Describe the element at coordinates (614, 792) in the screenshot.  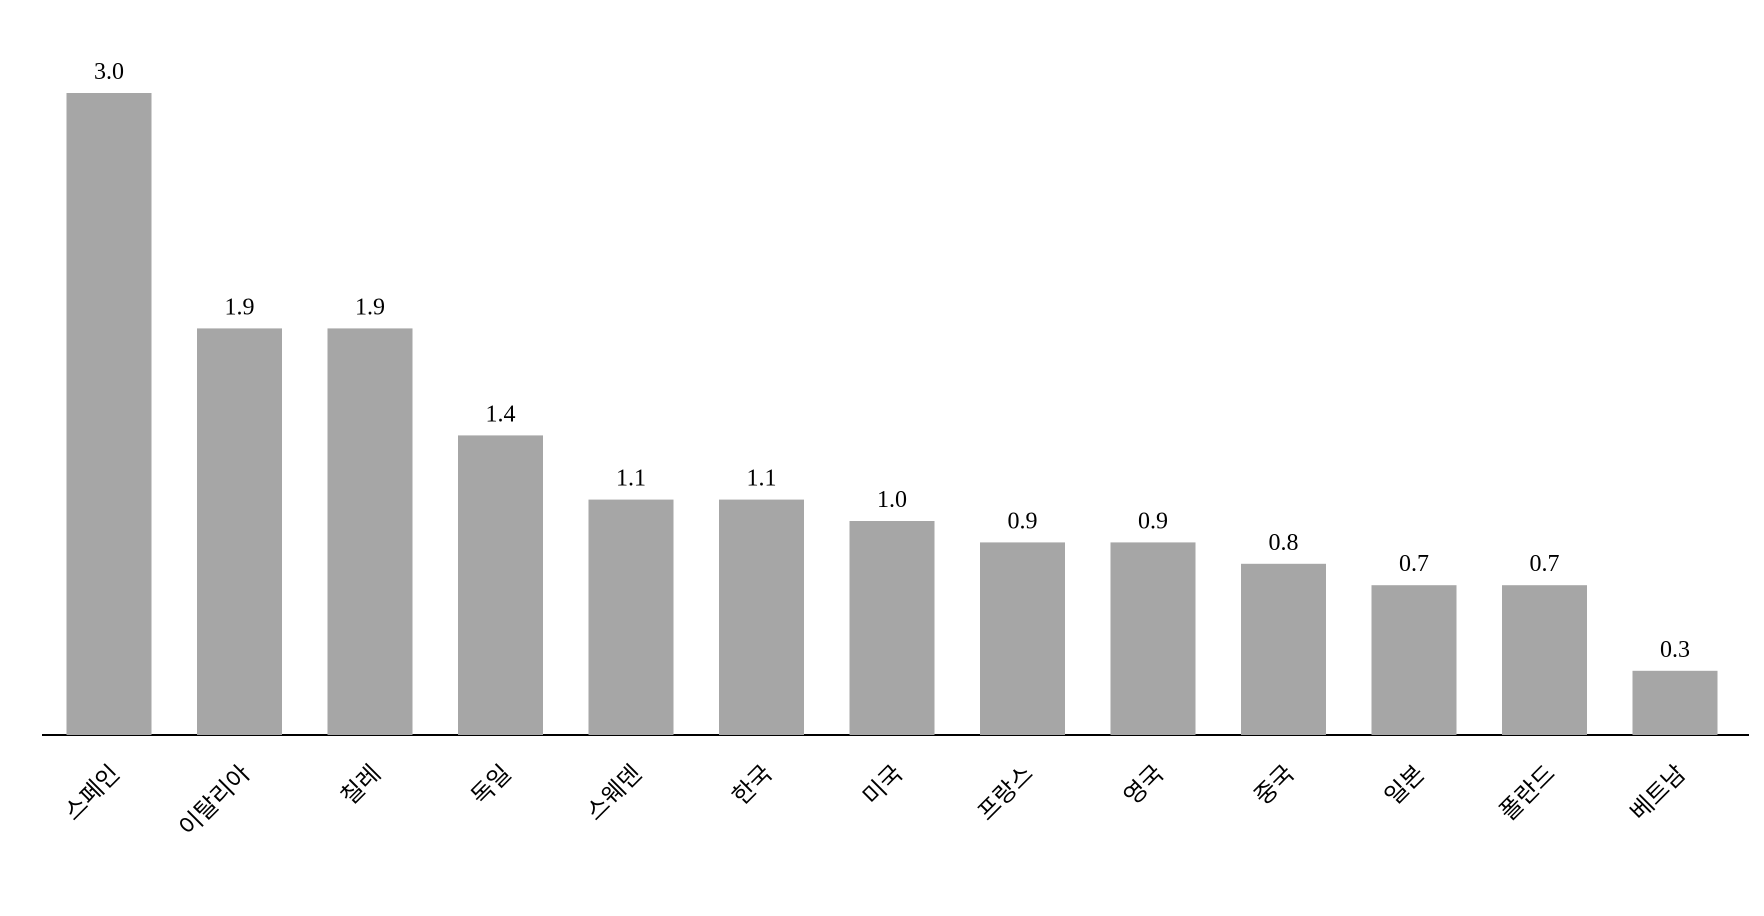
I see `x-tick-label: 스웨덴` at that location.